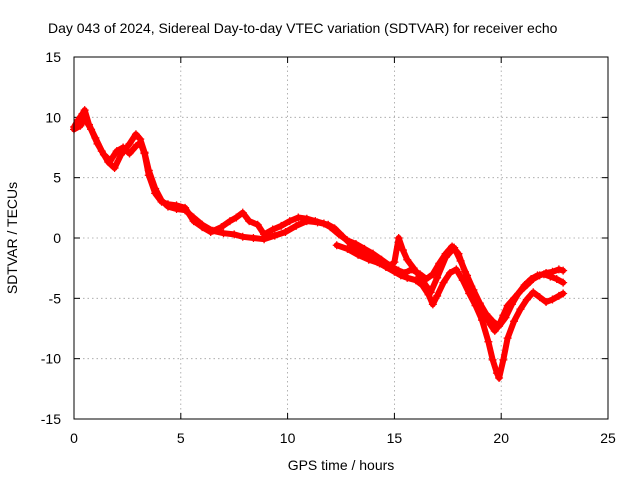 The height and width of the screenshot is (485, 640). I want to click on series-trace, so click(450, 282).